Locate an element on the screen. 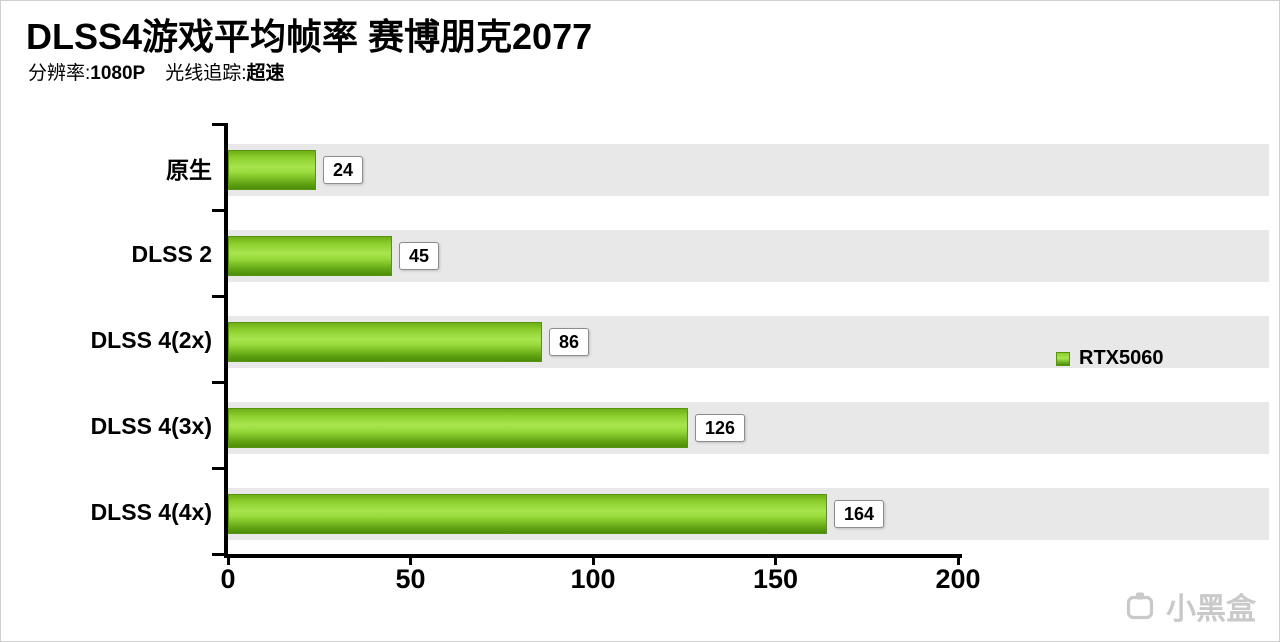 This screenshot has height=642, width=1280. value-label: 164 is located at coordinates (859, 514).